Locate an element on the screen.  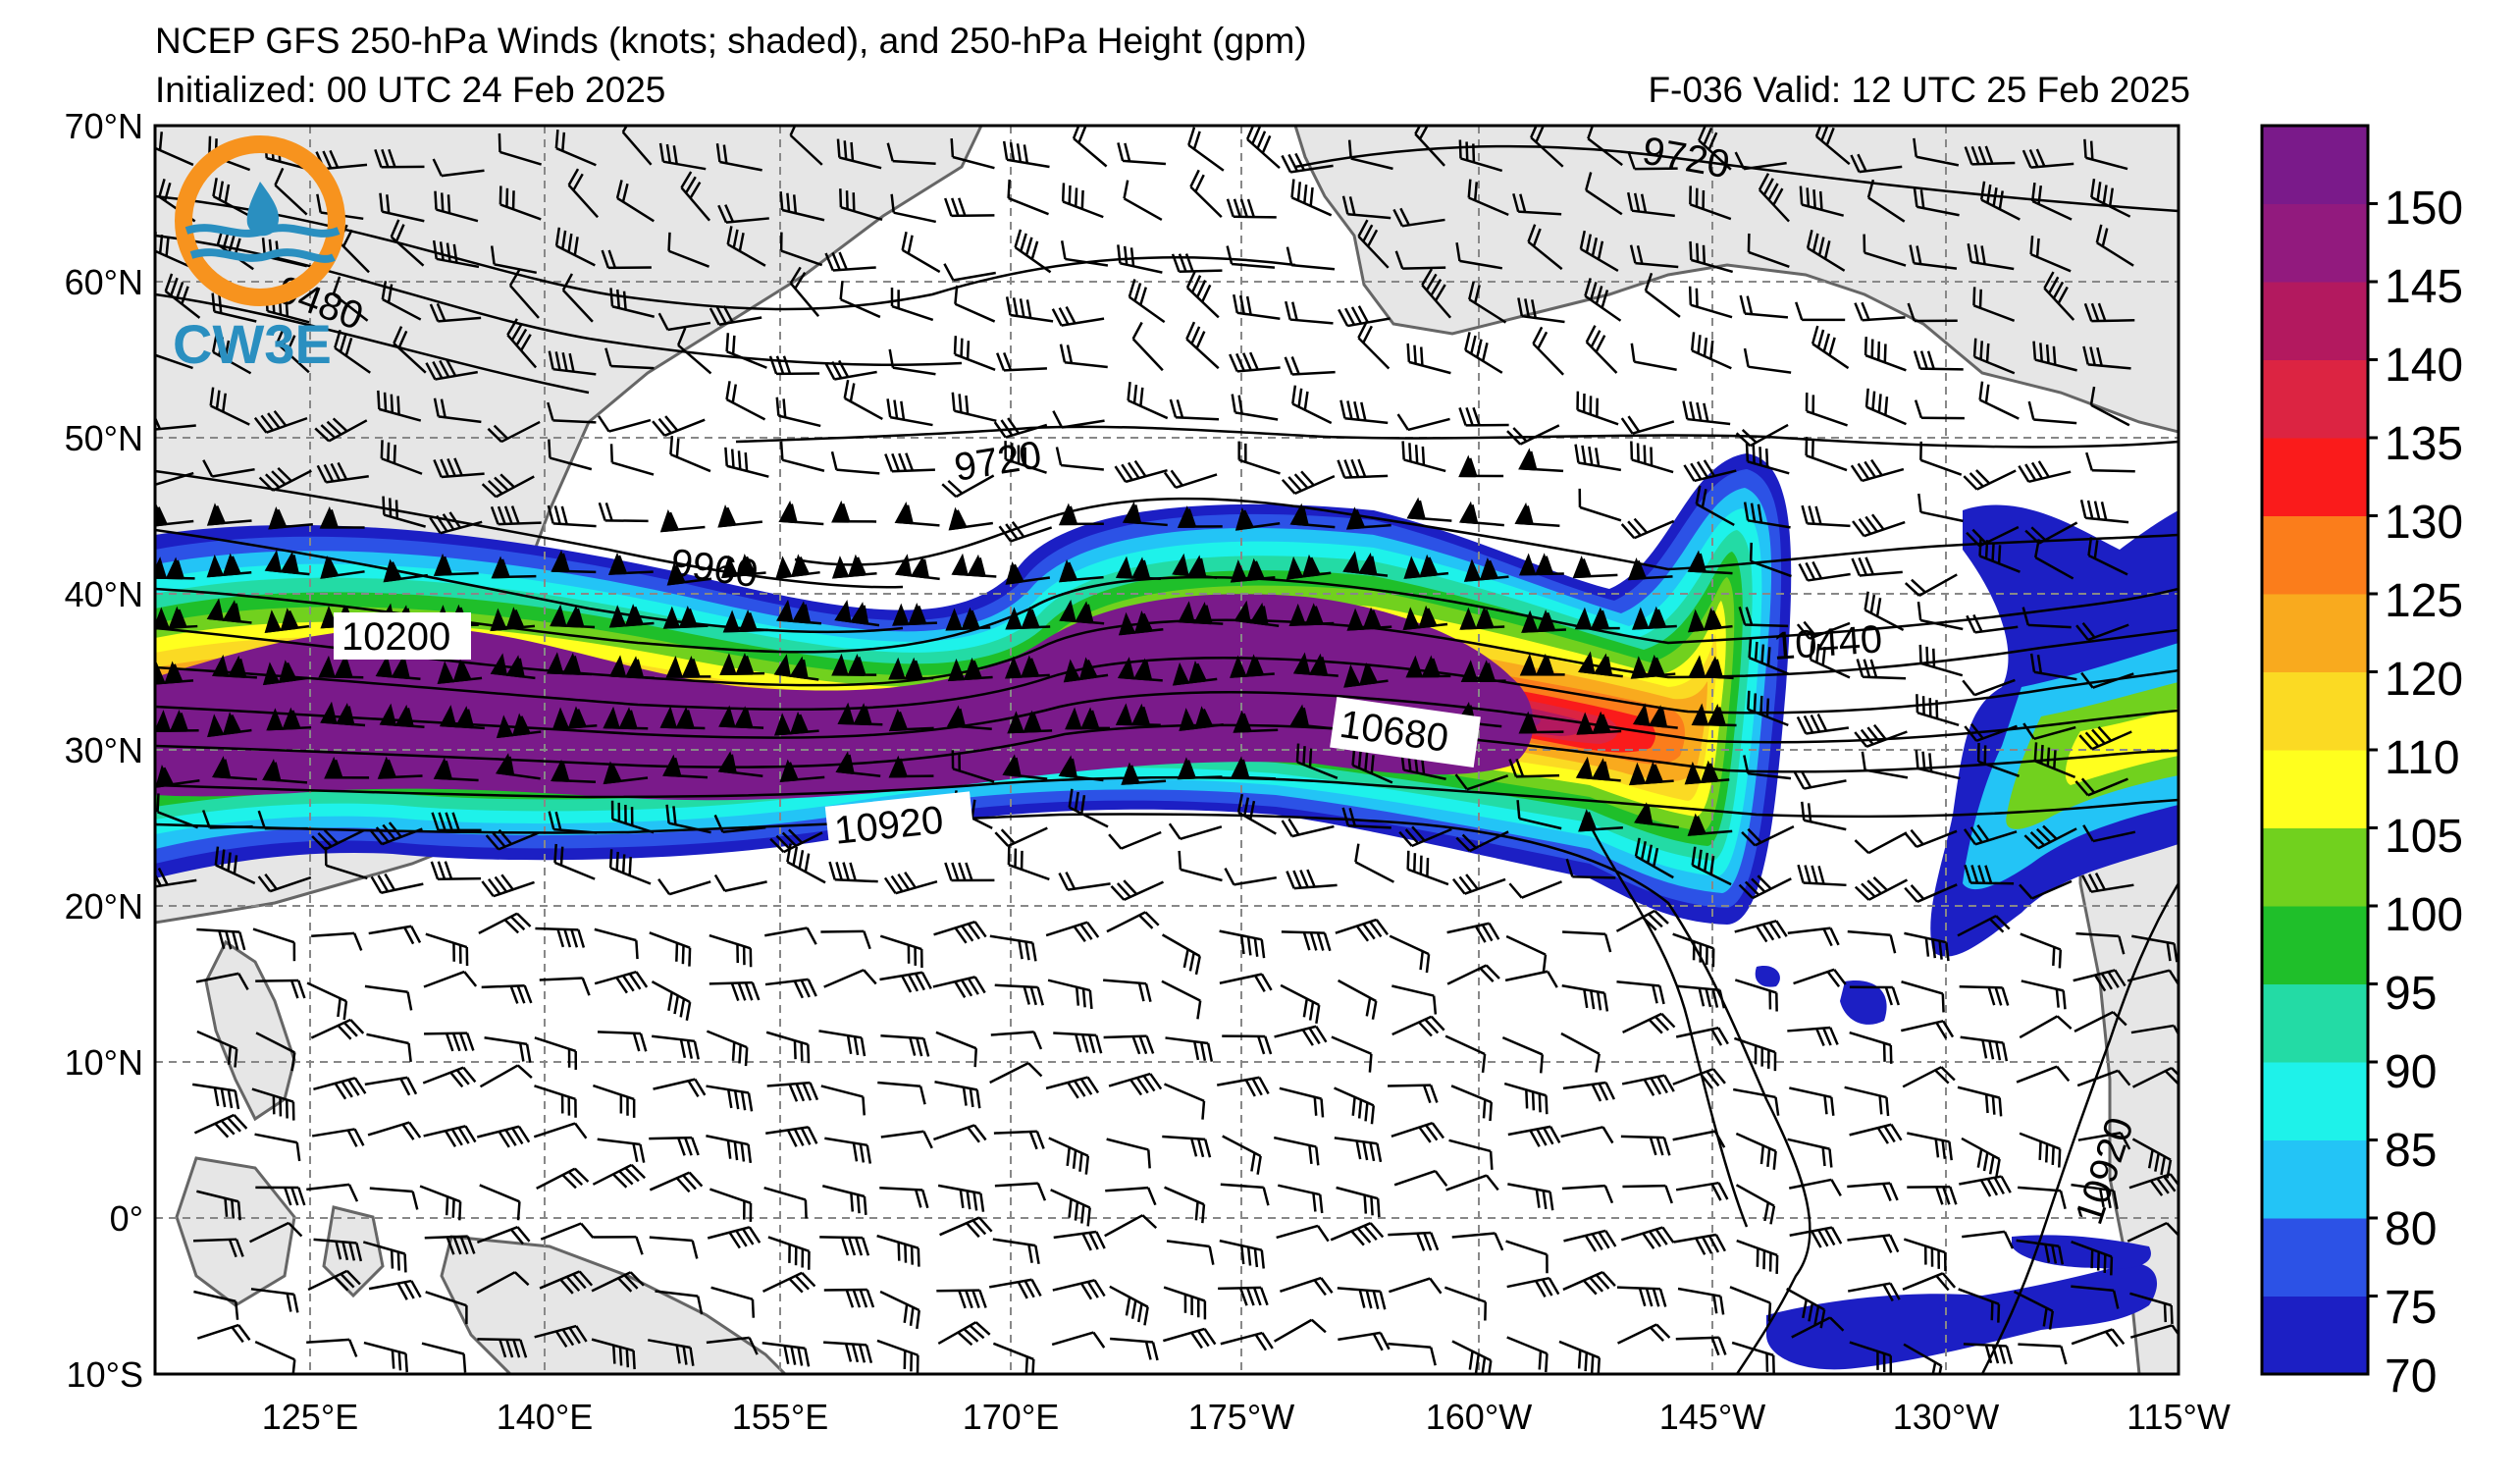
lon-label: 125°E is located at coordinates (310, 1417).